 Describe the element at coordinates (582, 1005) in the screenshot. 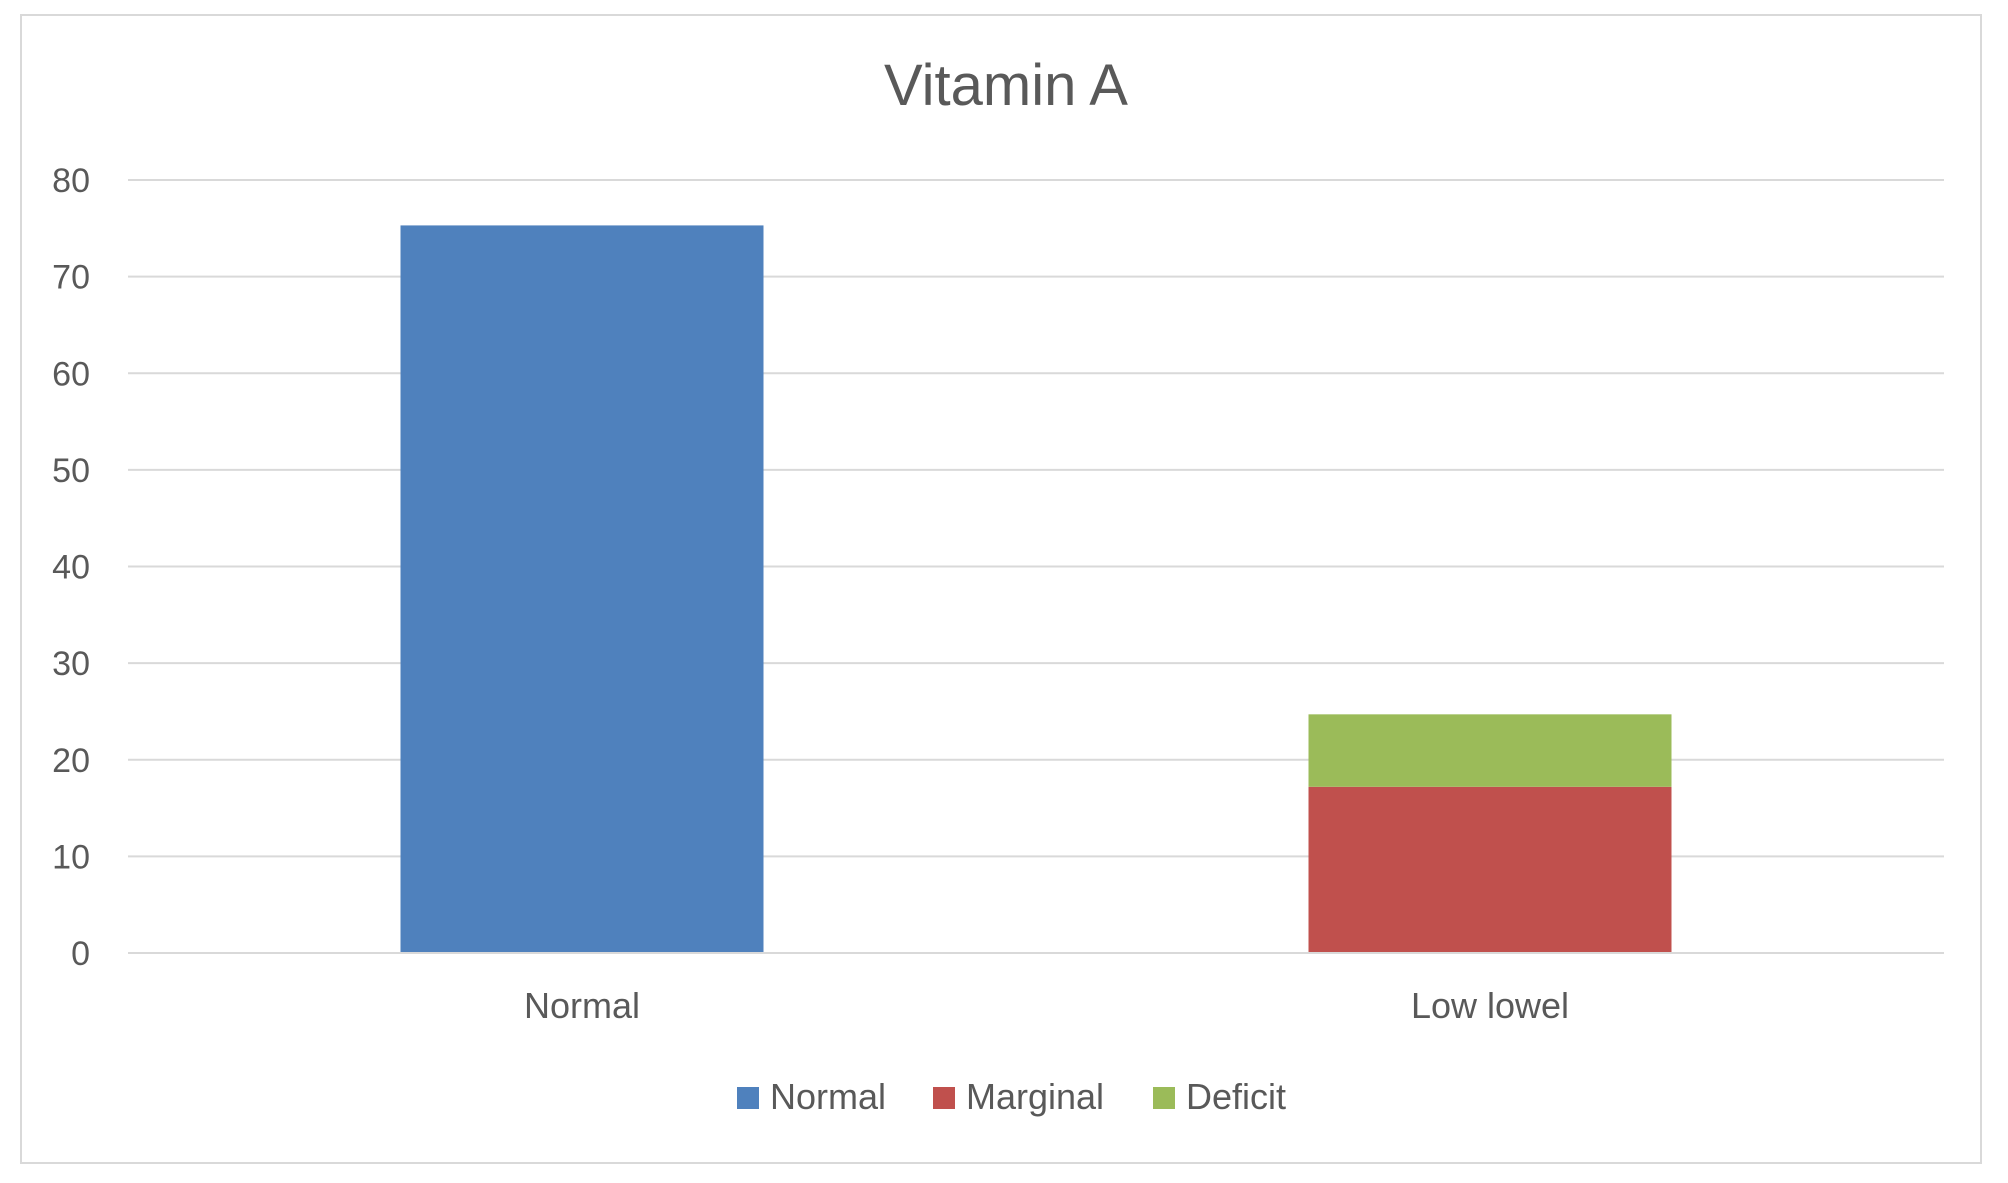

I see `x-category-label-0: Normal` at that location.